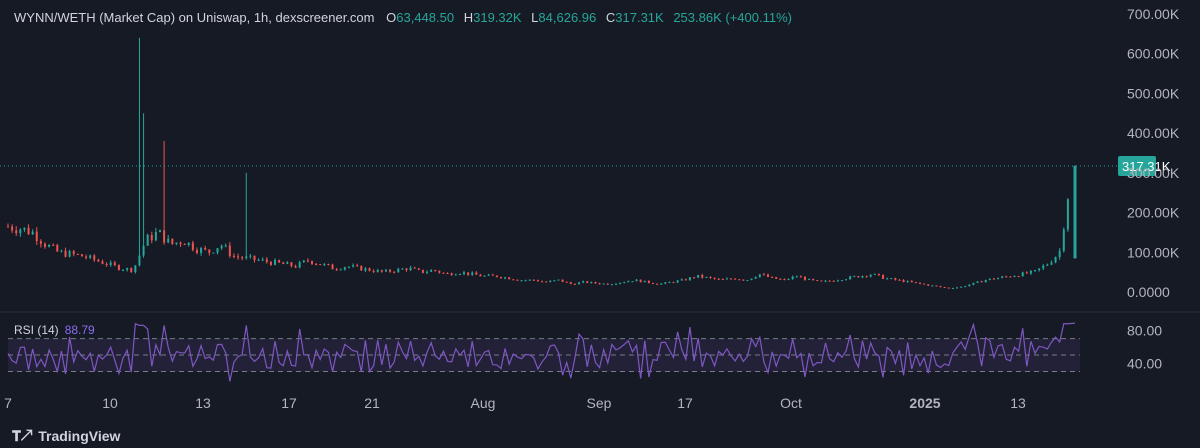 The height and width of the screenshot is (448, 1200). What do you see at coordinates (543, 352) in the screenshot?
I see `rsi-pane` at bounding box center [543, 352].